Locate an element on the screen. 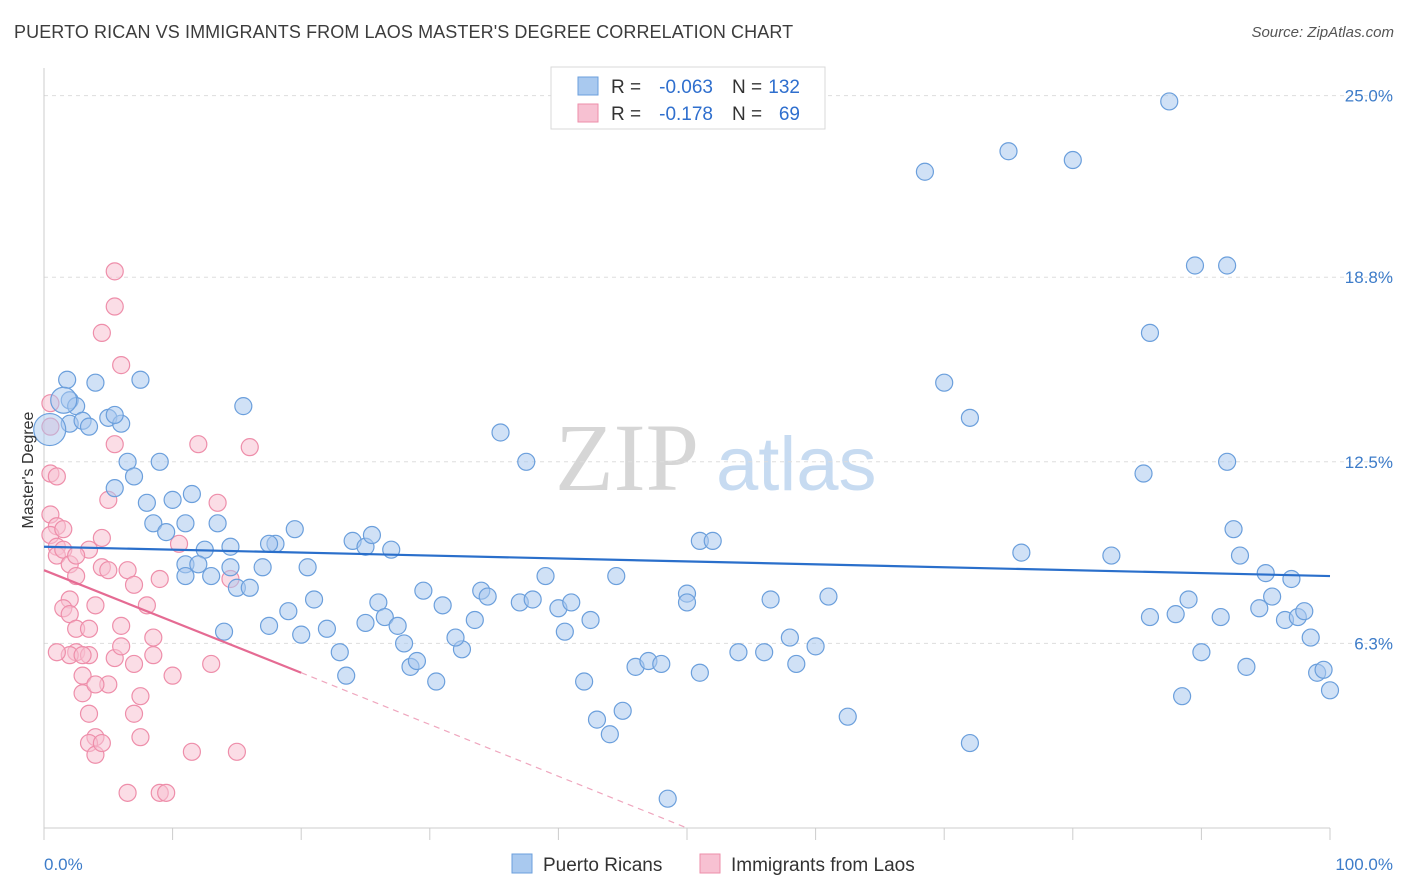  y-tick-labels: 6.3% 12.5% 18.8% 25.0% is located at coordinates (1369, 370).